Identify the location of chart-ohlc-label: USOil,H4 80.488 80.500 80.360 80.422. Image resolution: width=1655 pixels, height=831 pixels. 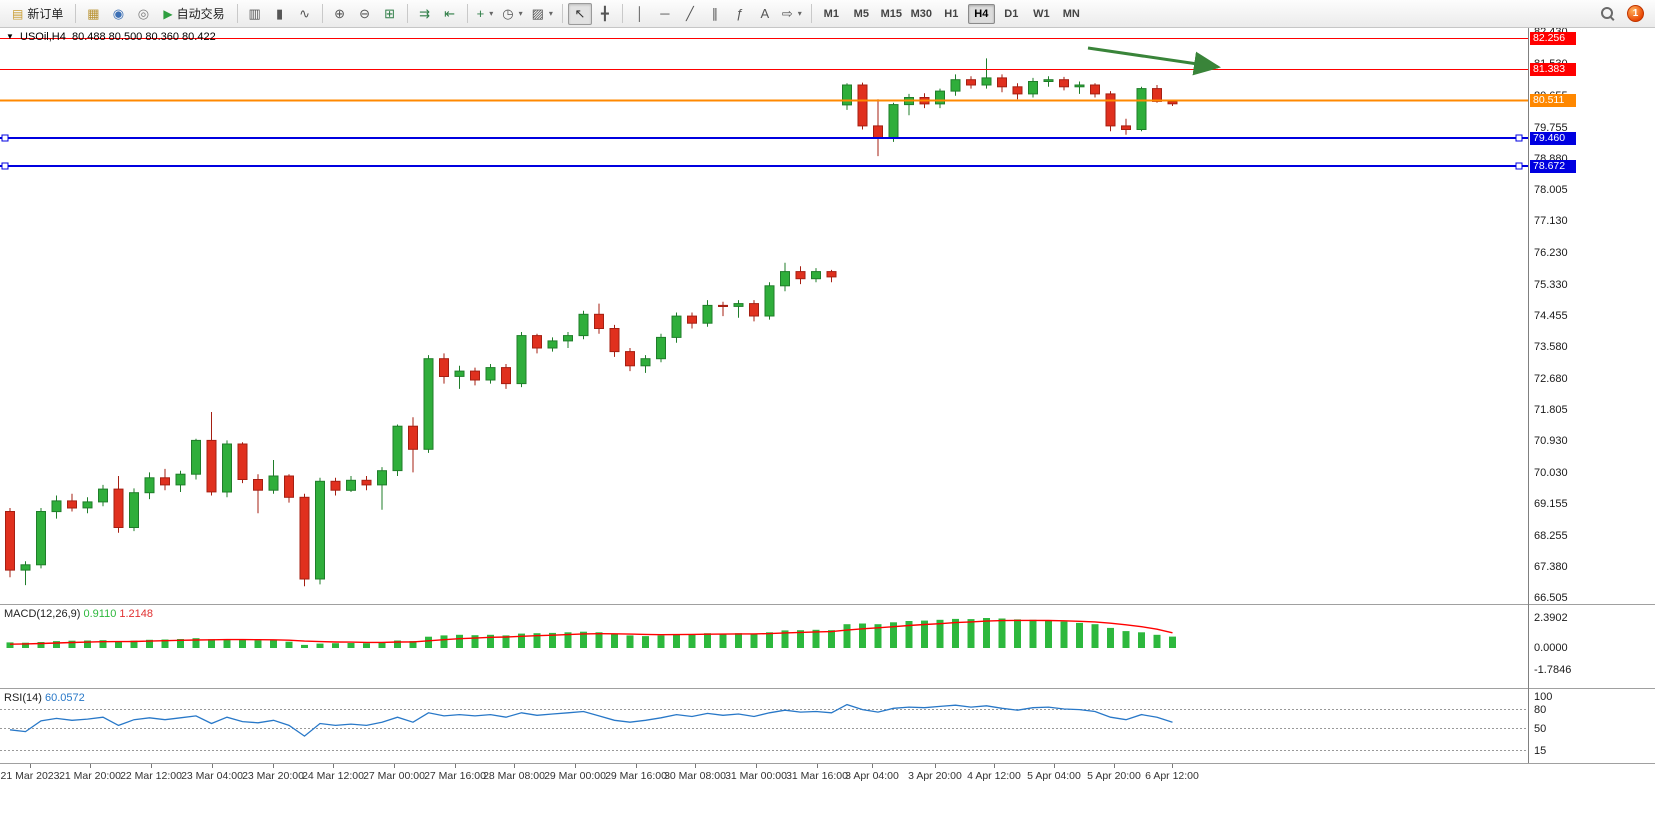
(118, 37).